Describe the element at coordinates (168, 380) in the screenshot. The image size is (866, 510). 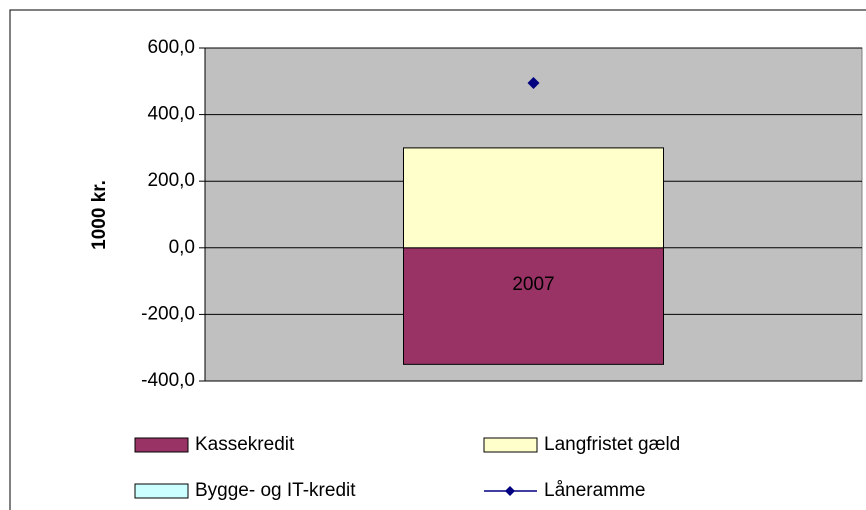
I see `y-tick-label: -400,0` at that location.